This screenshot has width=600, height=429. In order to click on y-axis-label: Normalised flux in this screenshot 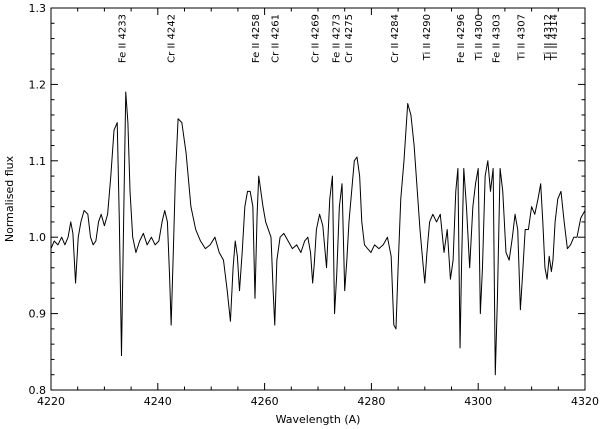, I will do `click(9, 198)`.